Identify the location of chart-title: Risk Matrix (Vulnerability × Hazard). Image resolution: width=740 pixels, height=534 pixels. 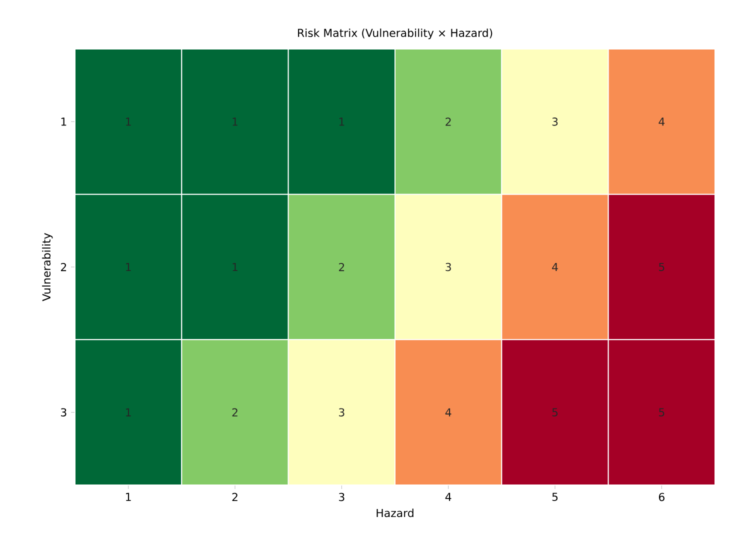
(395, 34).